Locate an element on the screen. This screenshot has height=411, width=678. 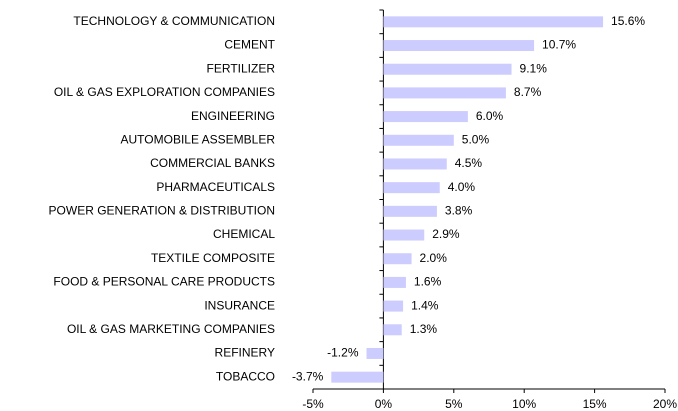
value-label: 4.5% is located at coordinates (469, 163).